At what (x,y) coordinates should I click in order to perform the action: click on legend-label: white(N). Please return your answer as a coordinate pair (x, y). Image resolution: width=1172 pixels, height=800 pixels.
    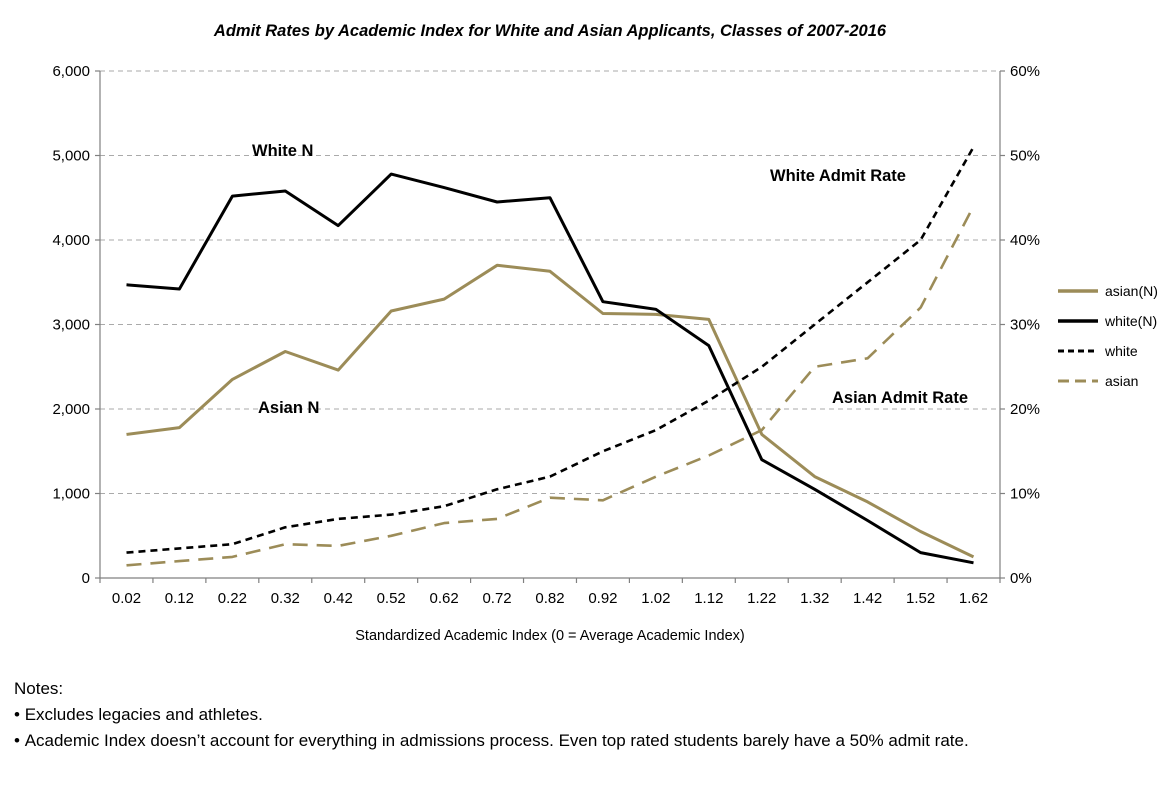
    Looking at the image, I should click on (1131, 320).